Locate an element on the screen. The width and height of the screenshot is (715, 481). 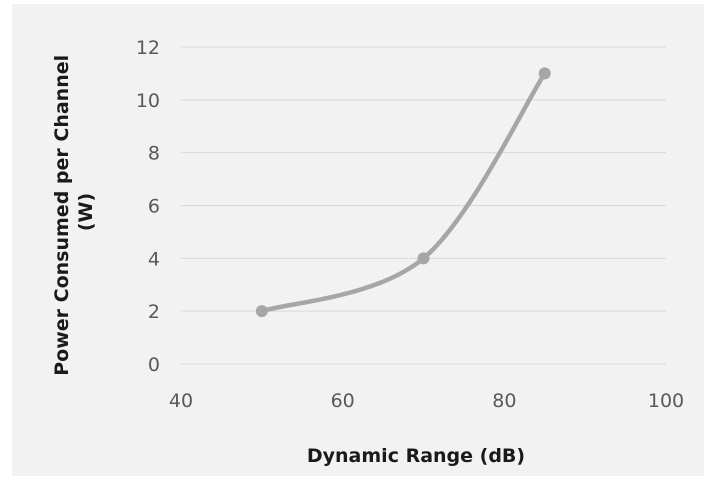
x-tick-label: 60 is located at coordinates (343, 401).